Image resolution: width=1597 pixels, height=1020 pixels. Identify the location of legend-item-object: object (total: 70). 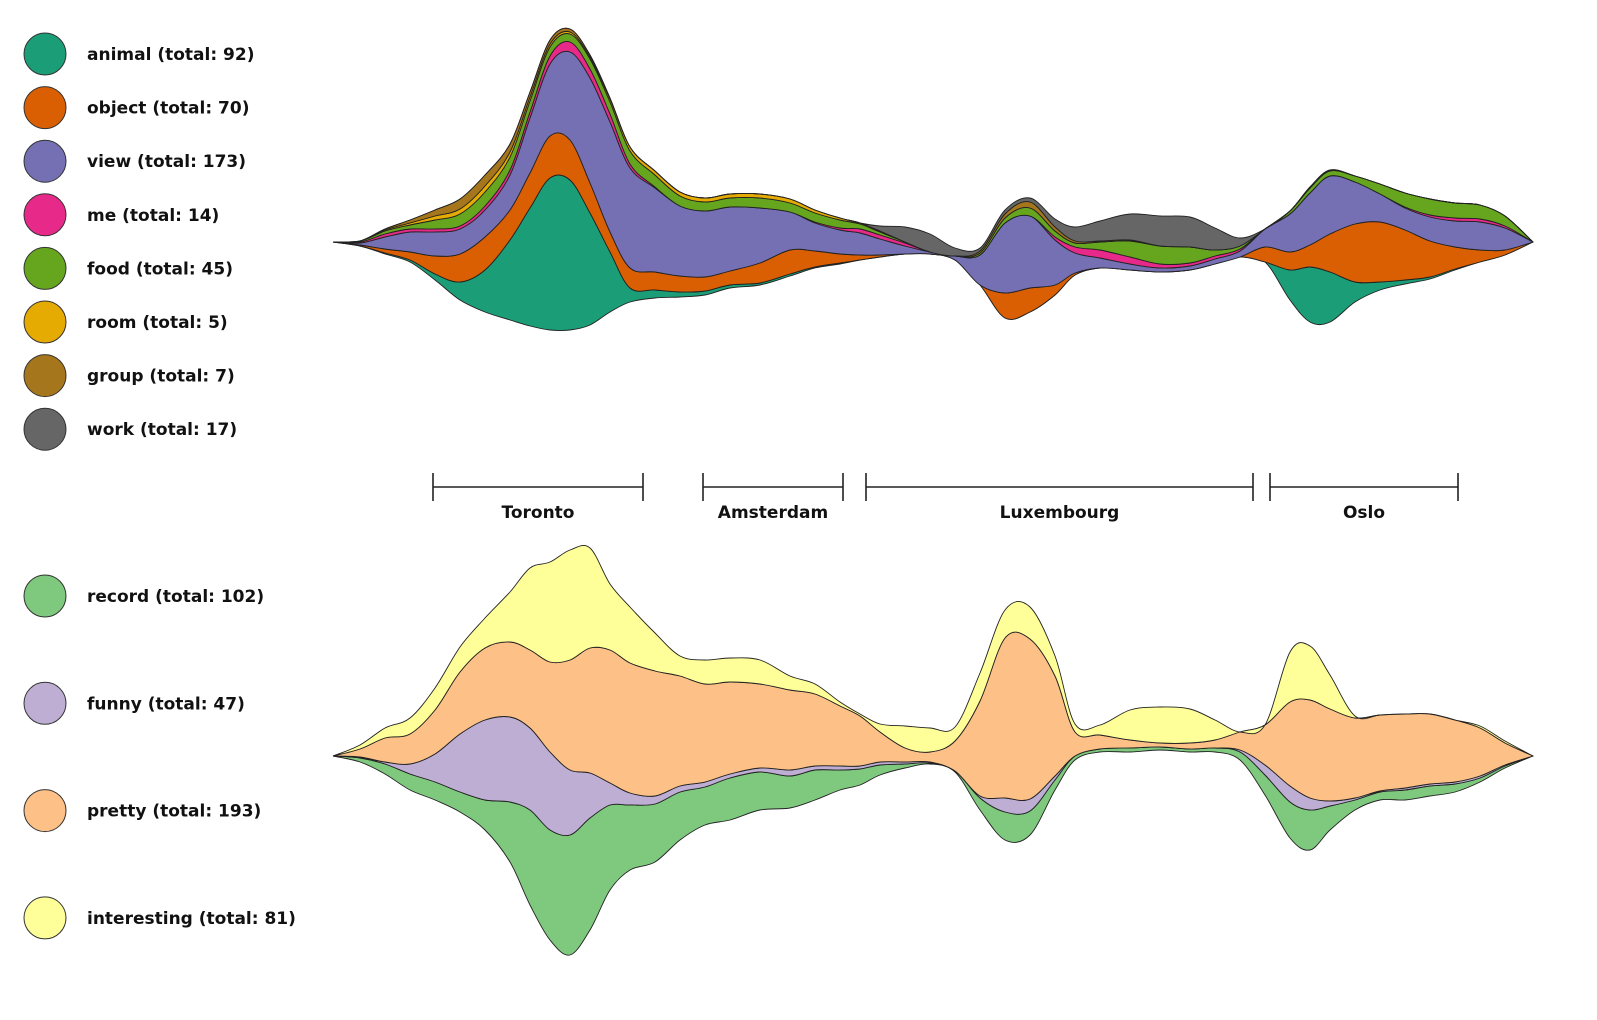
(136, 108).